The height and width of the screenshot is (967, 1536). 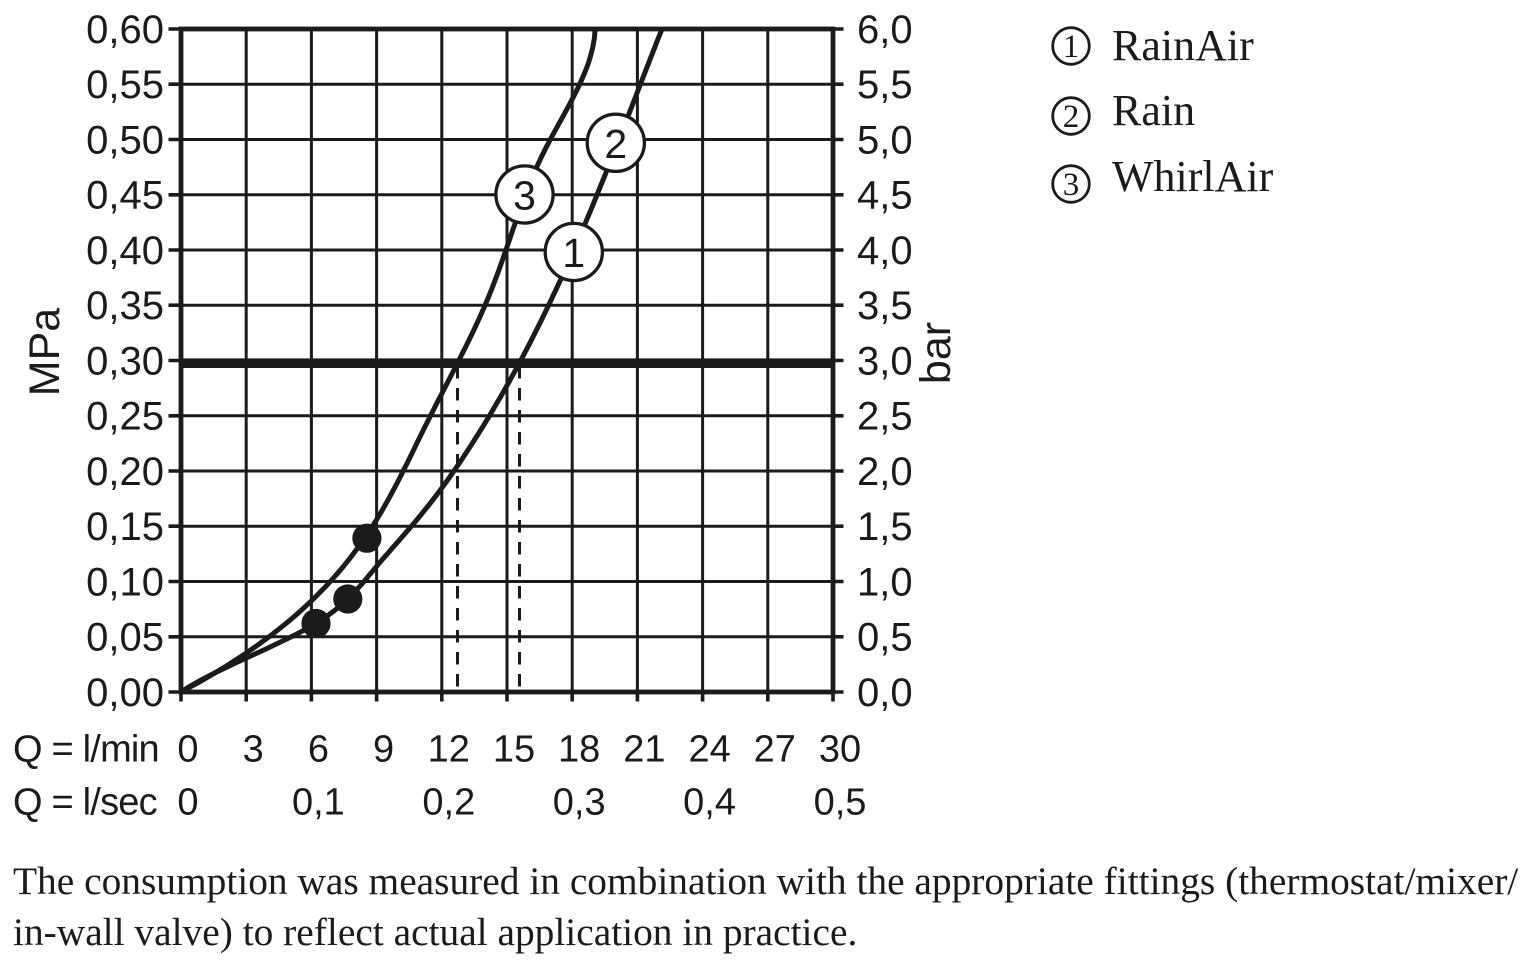 What do you see at coordinates (885, 85) in the screenshot?
I see `svg-text: 5,5` at bounding box center [885, 85].